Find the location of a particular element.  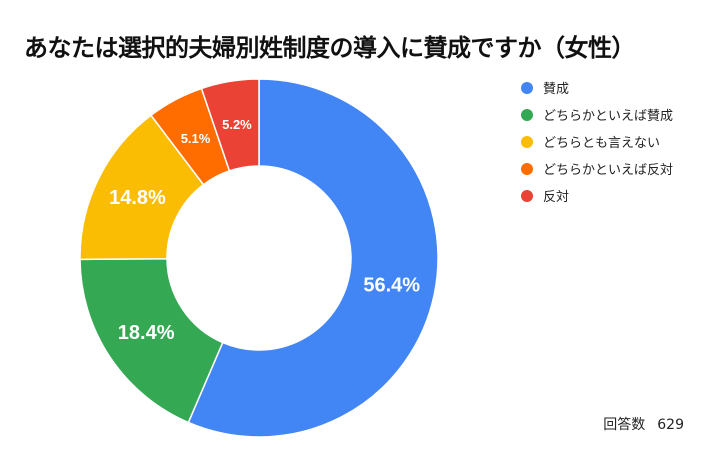

legend-item-4: どちらかといえば反対 is located at coordinates (597, 168).